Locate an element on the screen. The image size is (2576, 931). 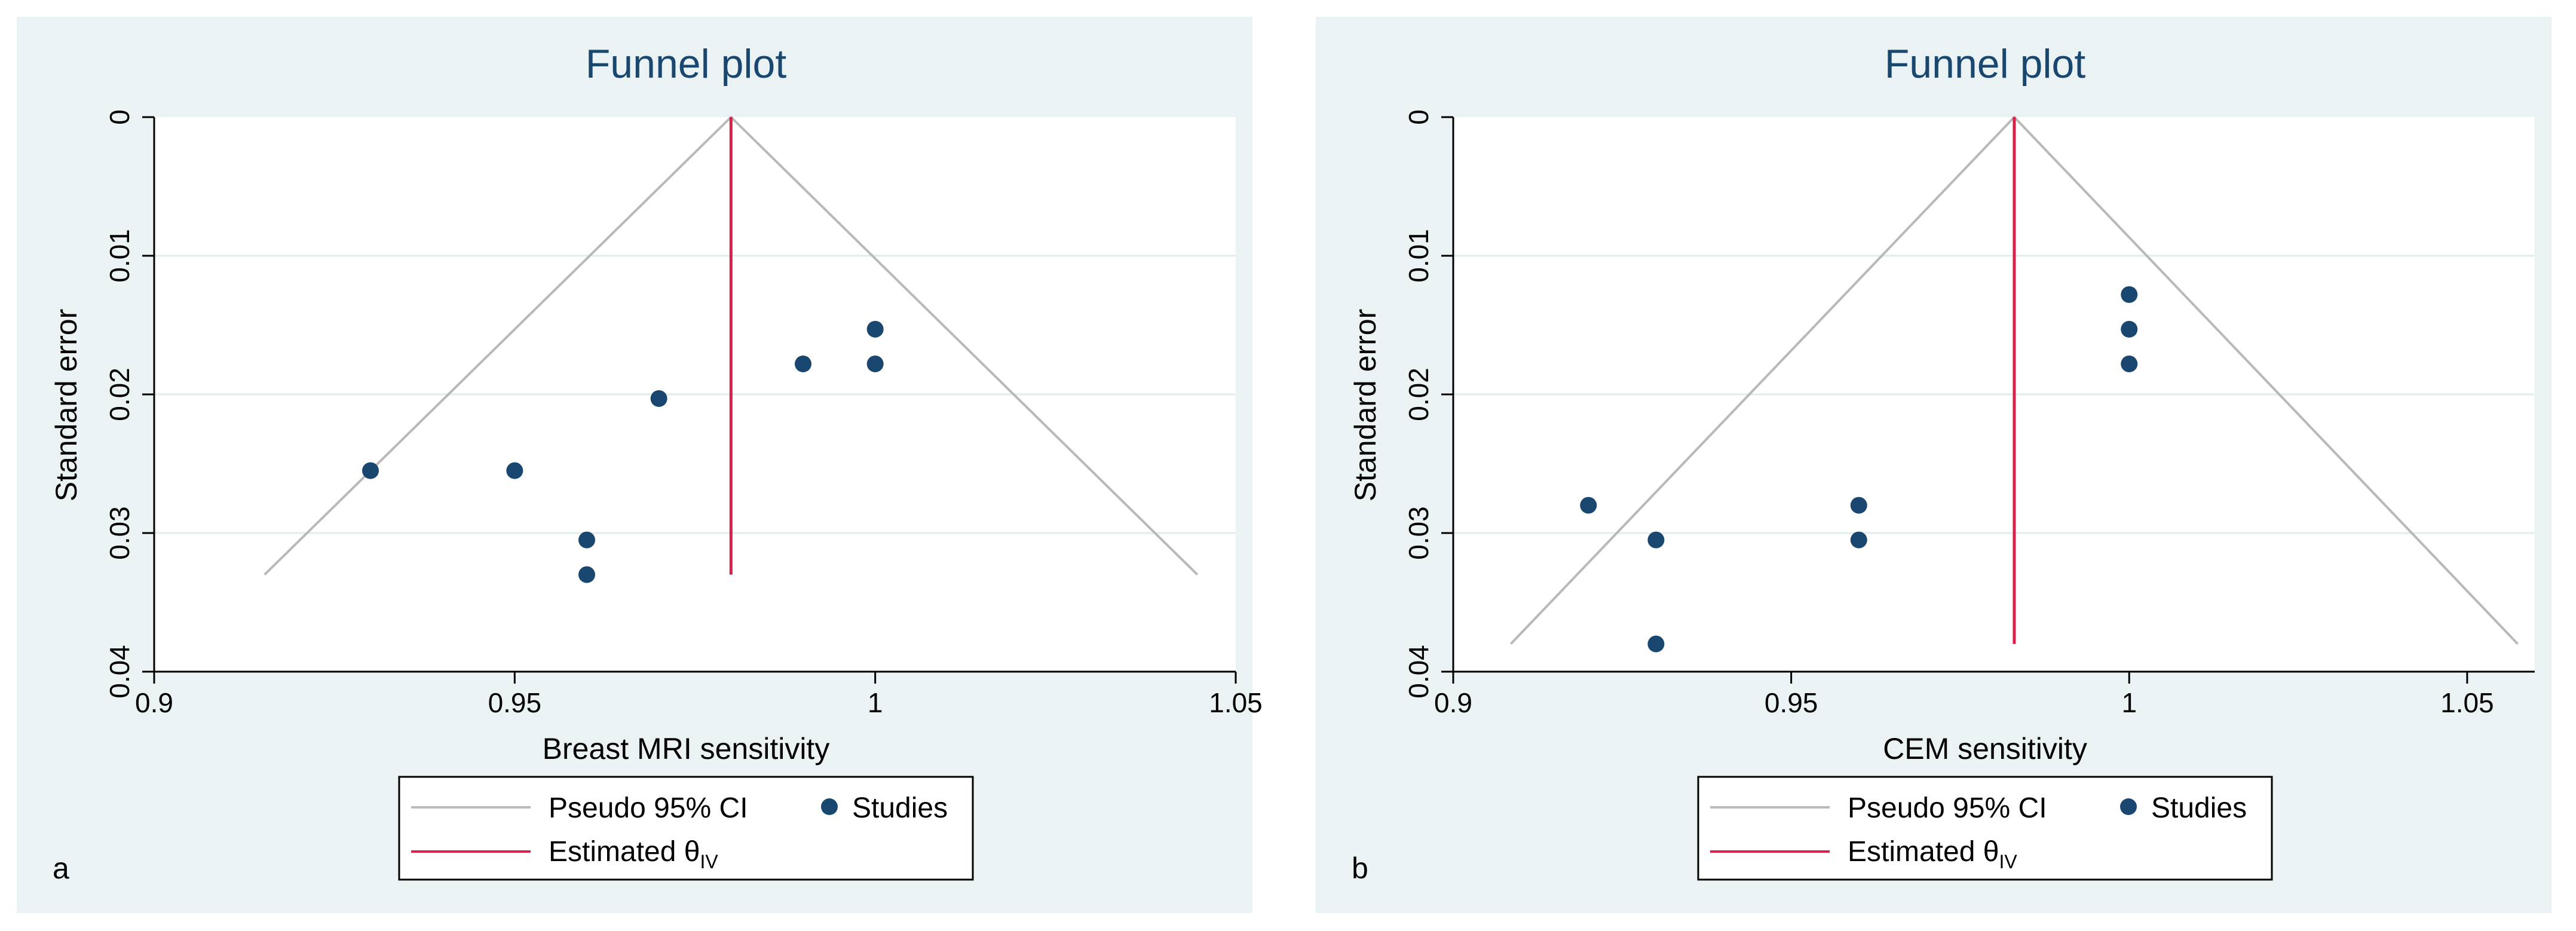
panel-label: b is located at coordinates (1360, 868).